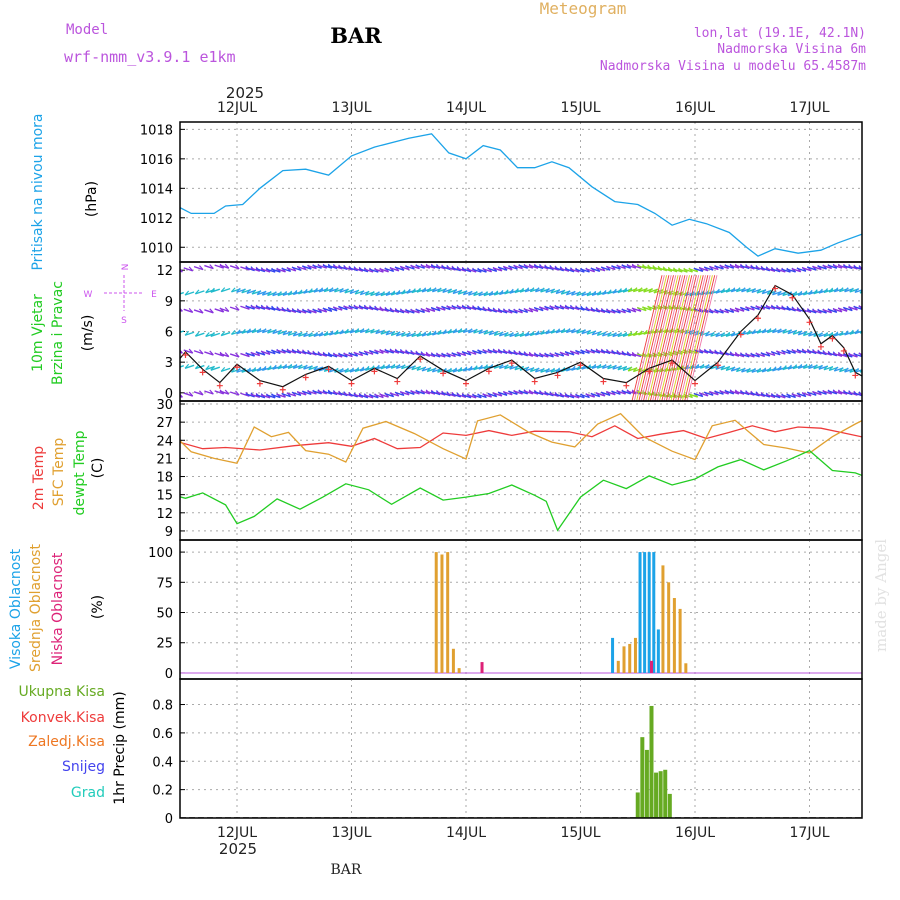  I want to click on ylabel-wind-1: 10m Vjetar, so click(38, 333).